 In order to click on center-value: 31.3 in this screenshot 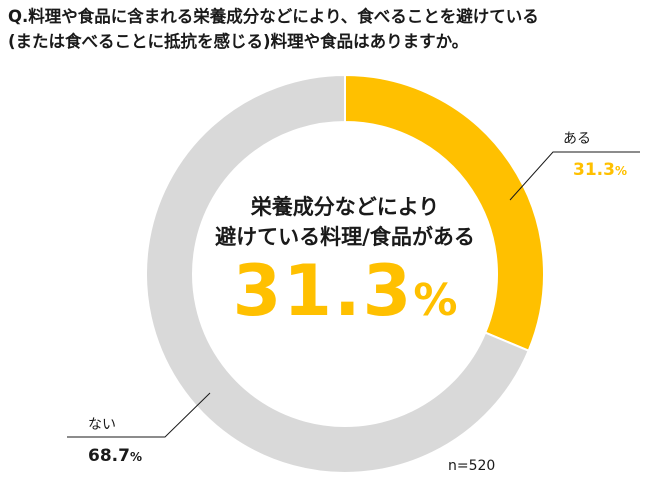, I will do `click(323, 291)`.